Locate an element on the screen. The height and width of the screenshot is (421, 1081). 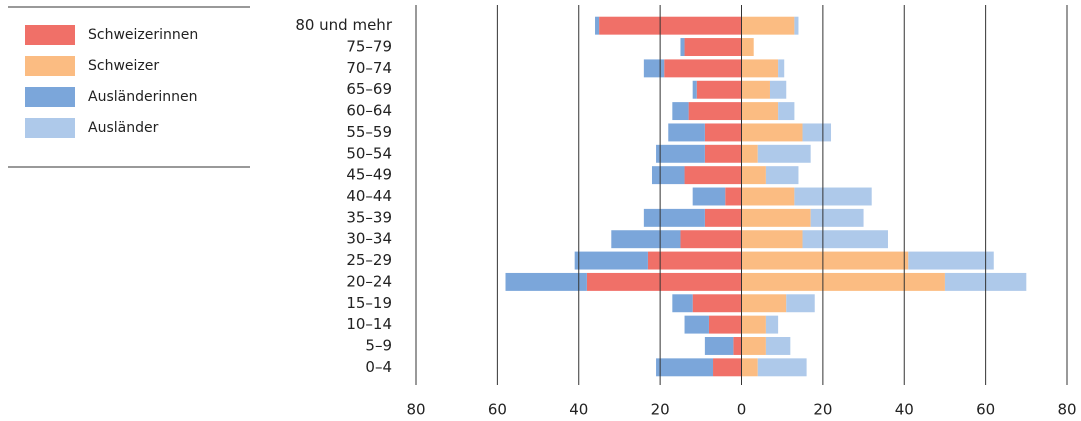
y-tick-label: 30–34 is located at coordinates (369, 239).